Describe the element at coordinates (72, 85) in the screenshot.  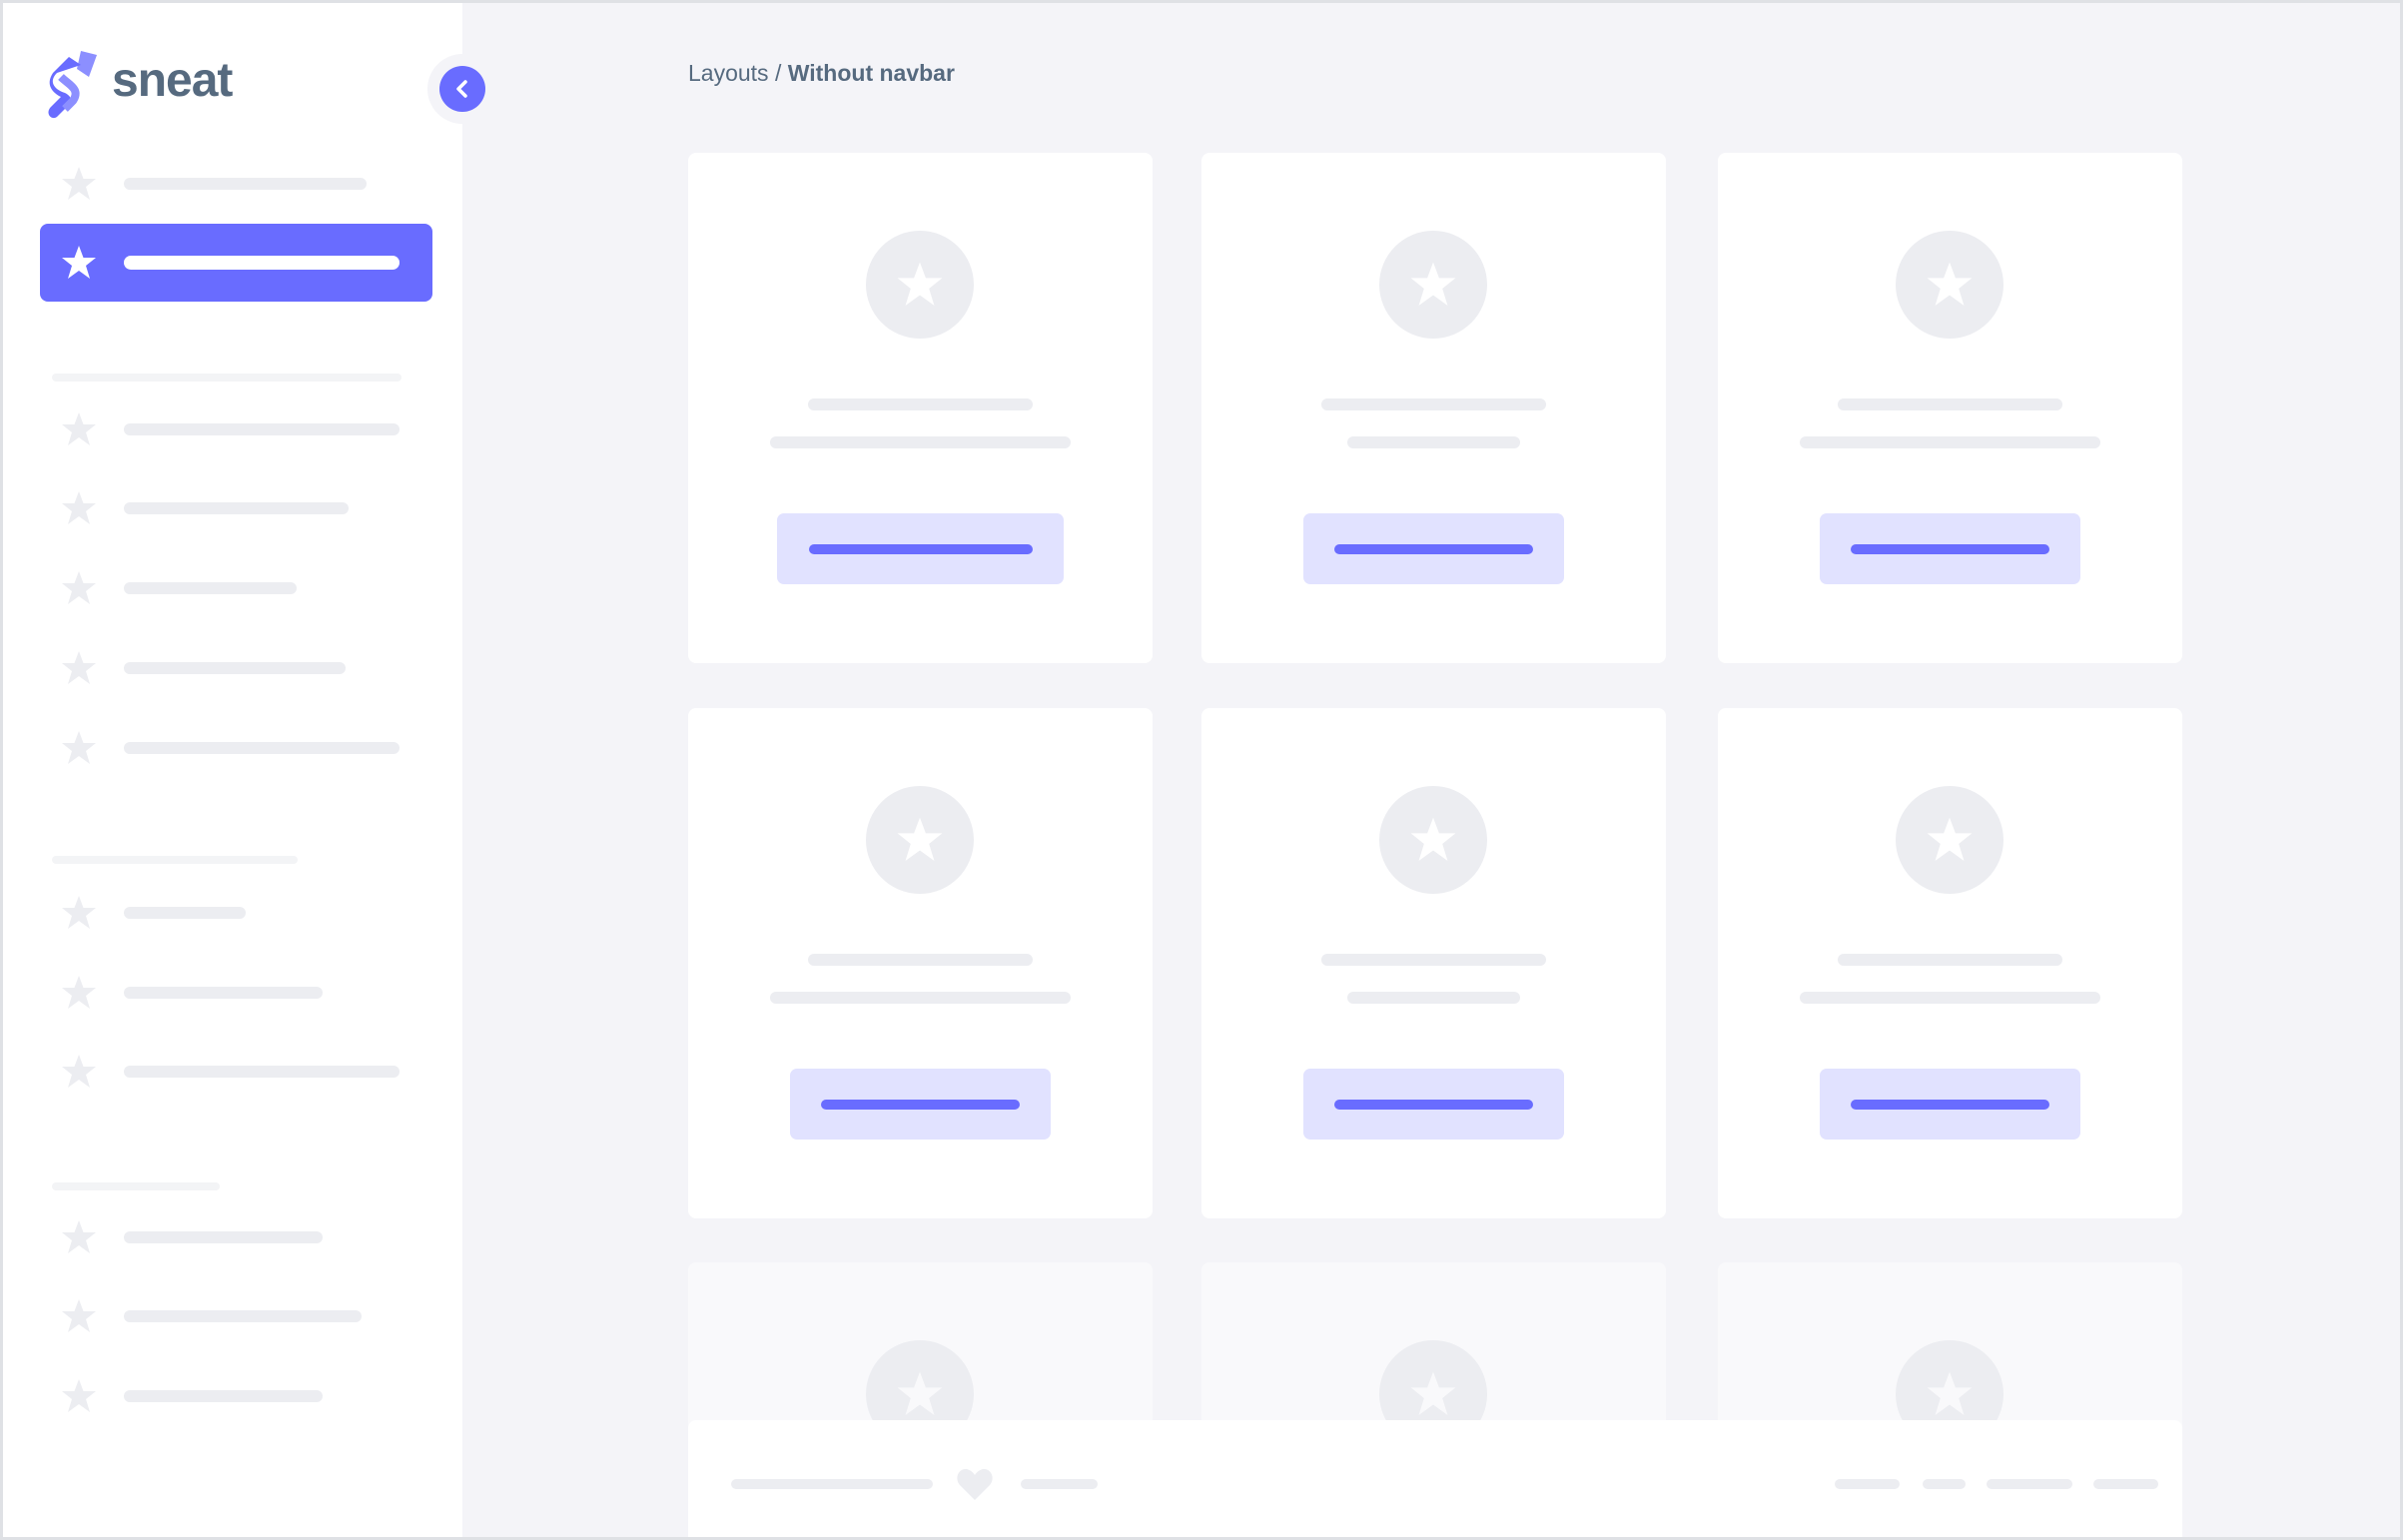
I see `sneat-logo-icon` at that location.